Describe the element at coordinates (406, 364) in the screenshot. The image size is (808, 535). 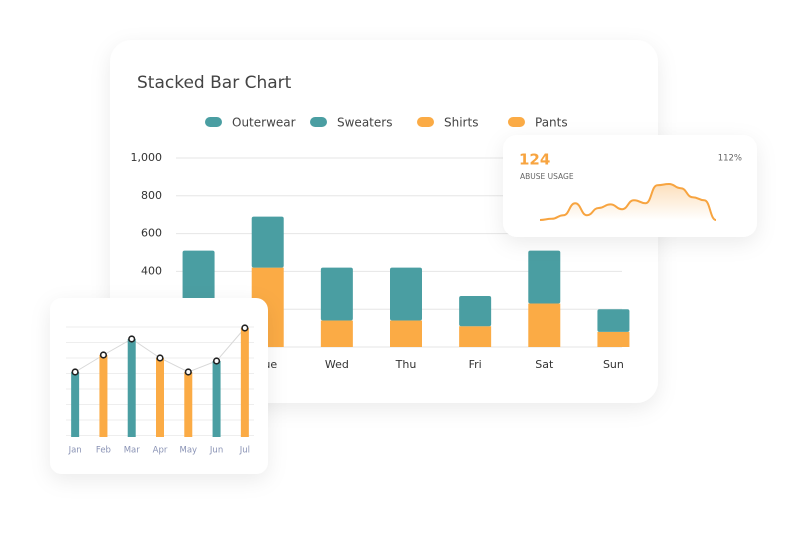
I see `x-tick-label: Thu` at that location.